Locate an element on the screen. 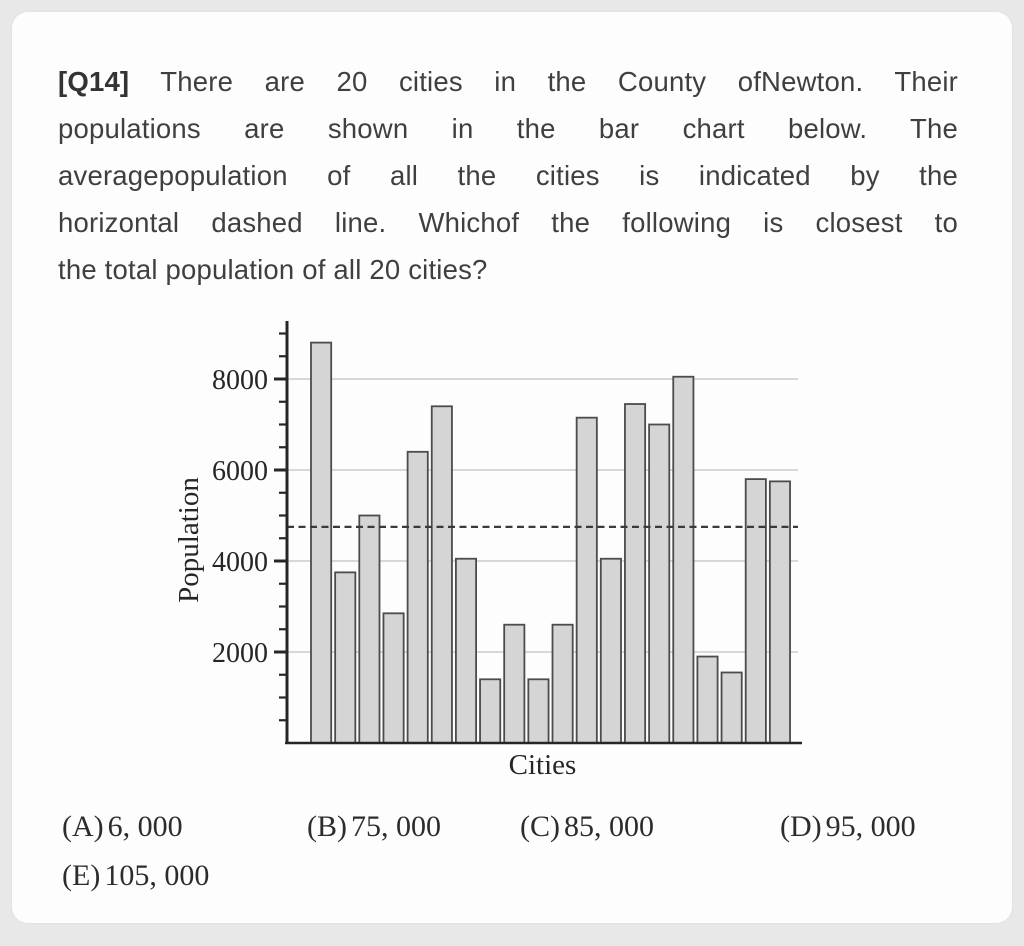  question-line-5: the total population of all 20 cities? is located at coordinates (273, 269).